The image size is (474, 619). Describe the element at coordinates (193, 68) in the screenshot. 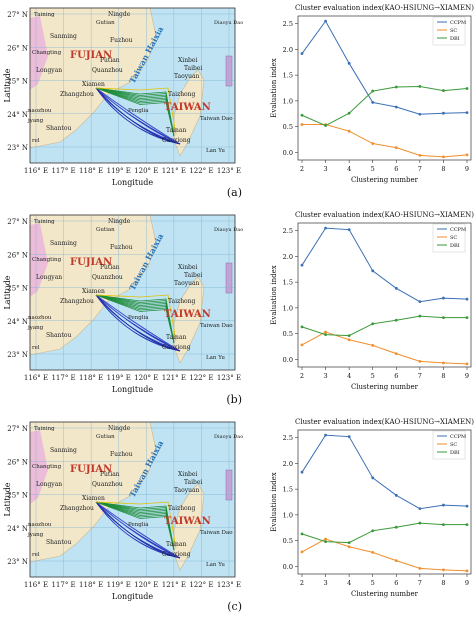

I see `place-label-taipei: Taibei` at that location.